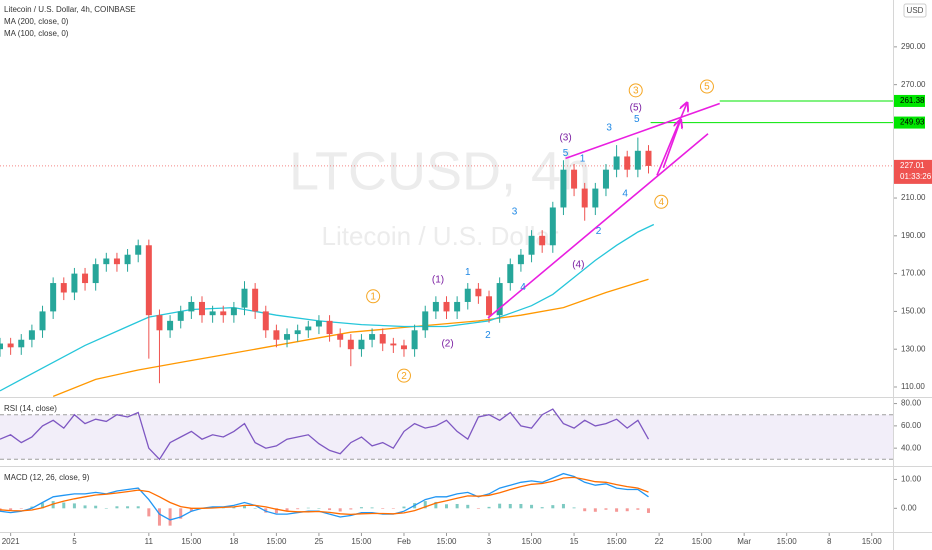 The image size is (932, 550). Describe the element at coordinates (11, 541) in the screenshot. I see `x-tick-label: 2021` at that location.